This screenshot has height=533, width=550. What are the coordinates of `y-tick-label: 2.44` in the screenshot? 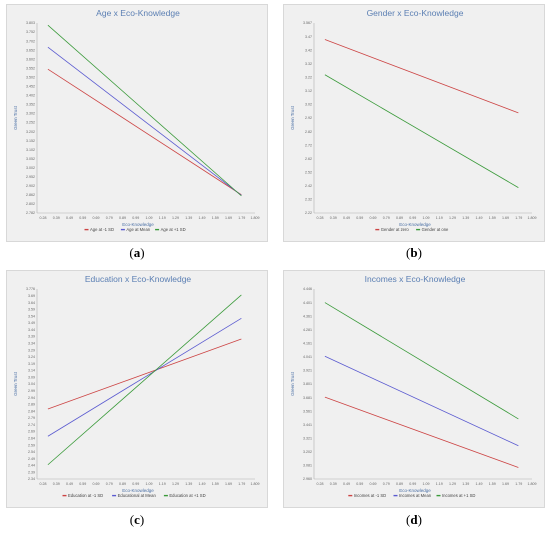 It's located at (31, 466).